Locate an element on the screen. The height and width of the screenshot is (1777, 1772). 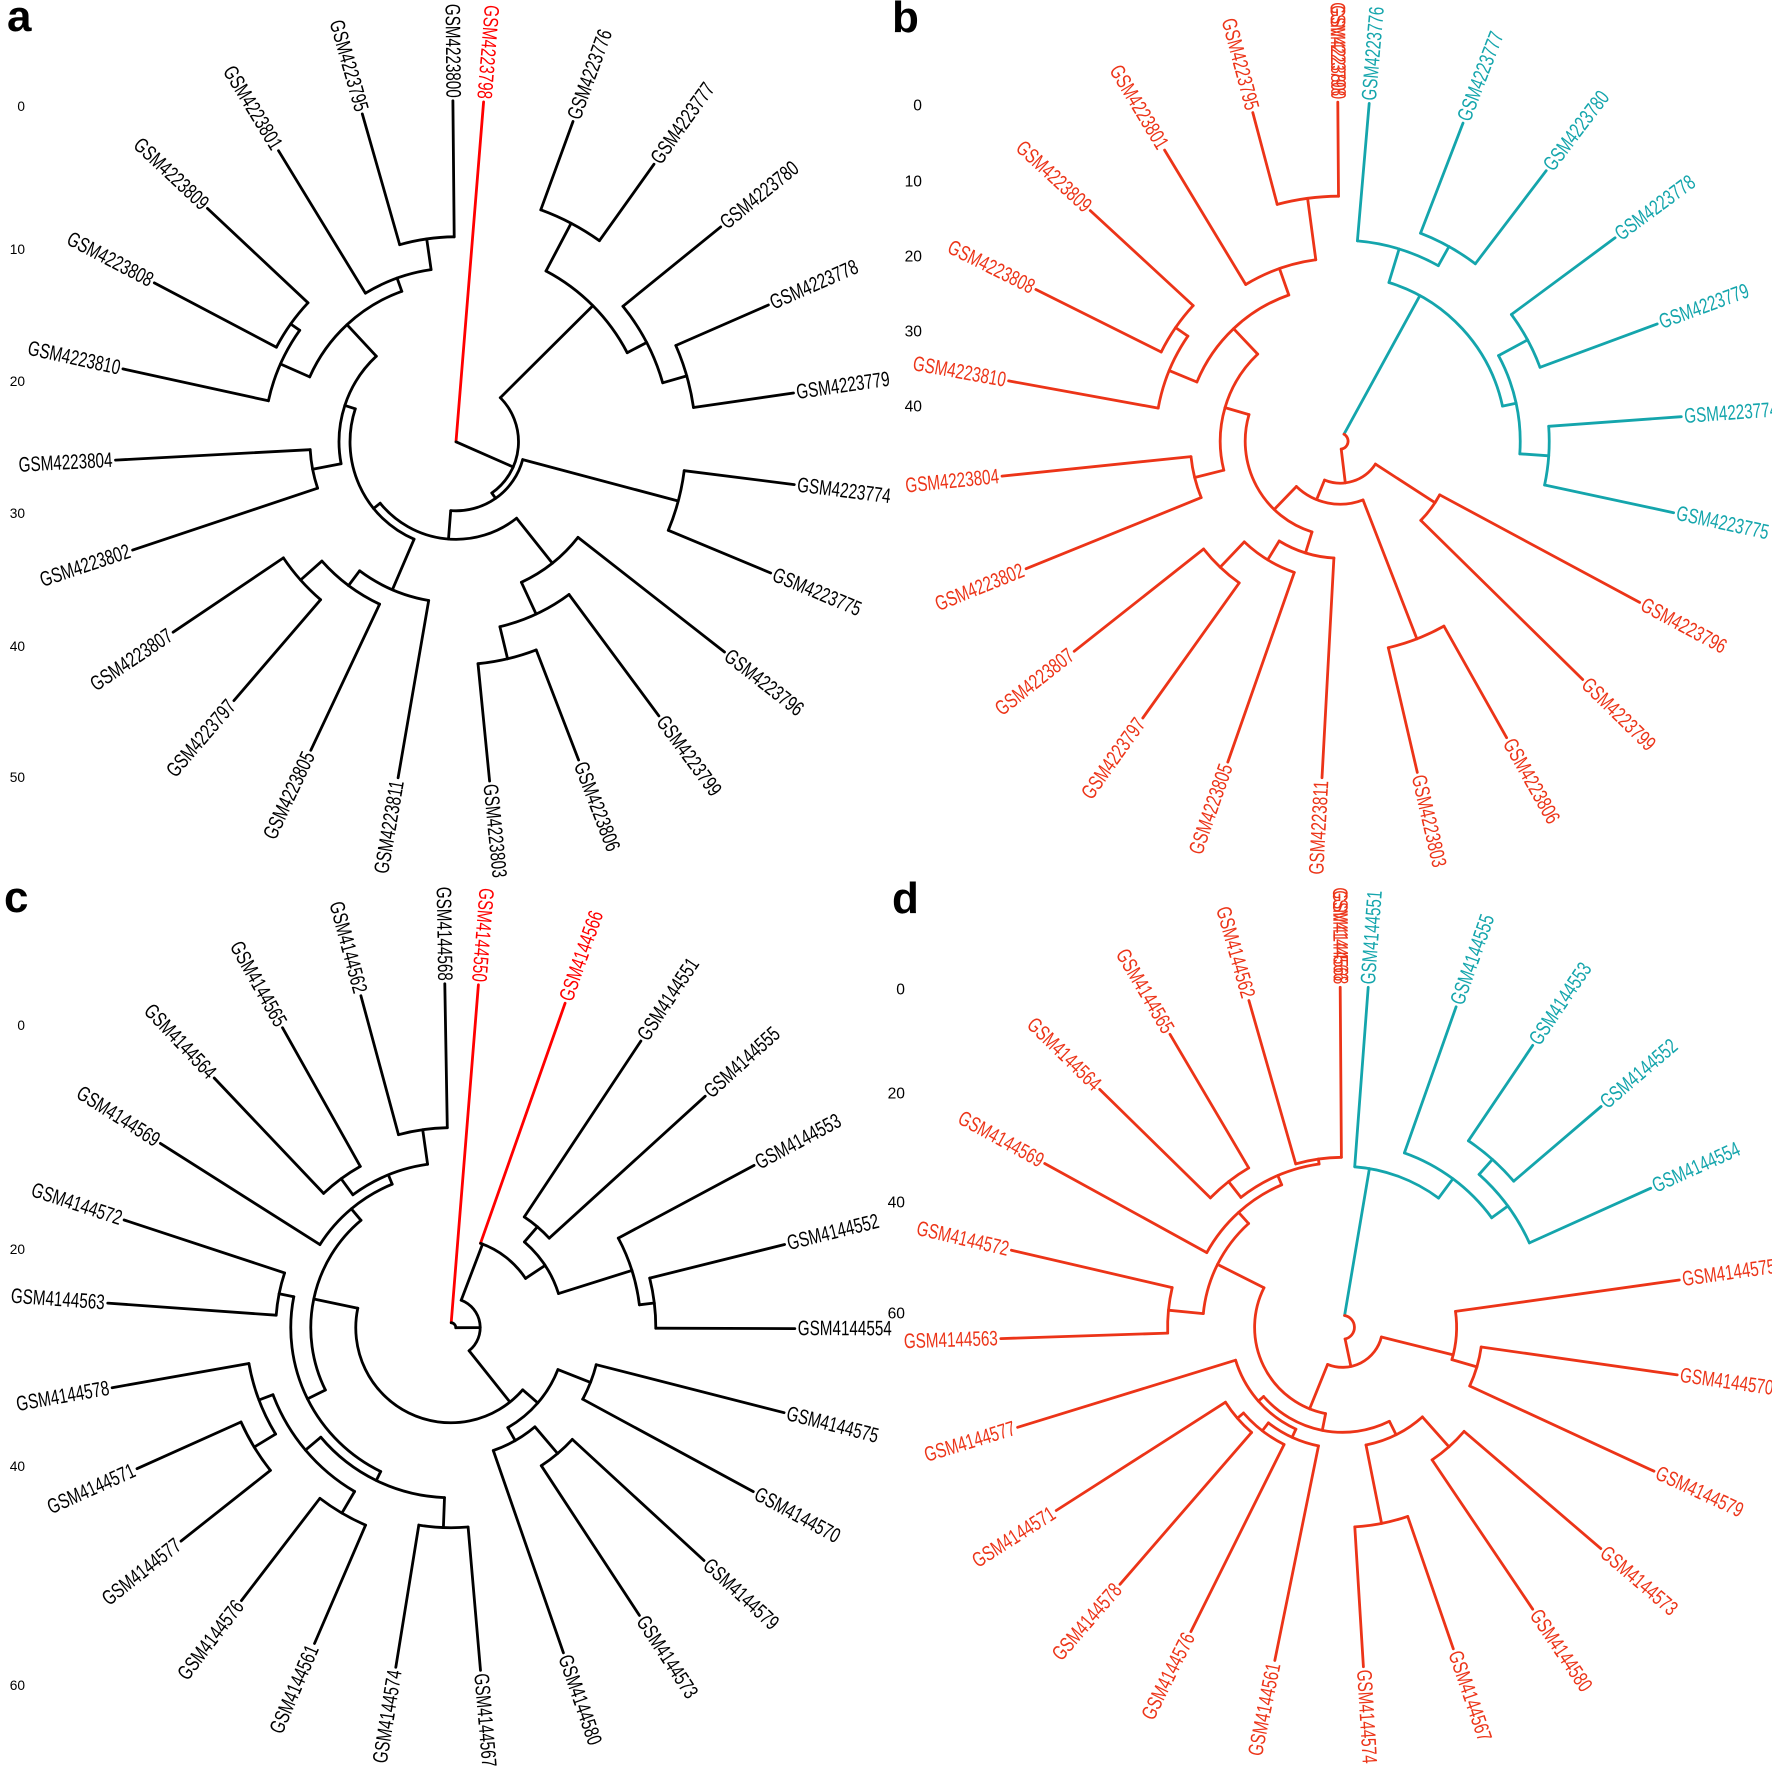
svg-text: a is located at coordinates (19, 20).